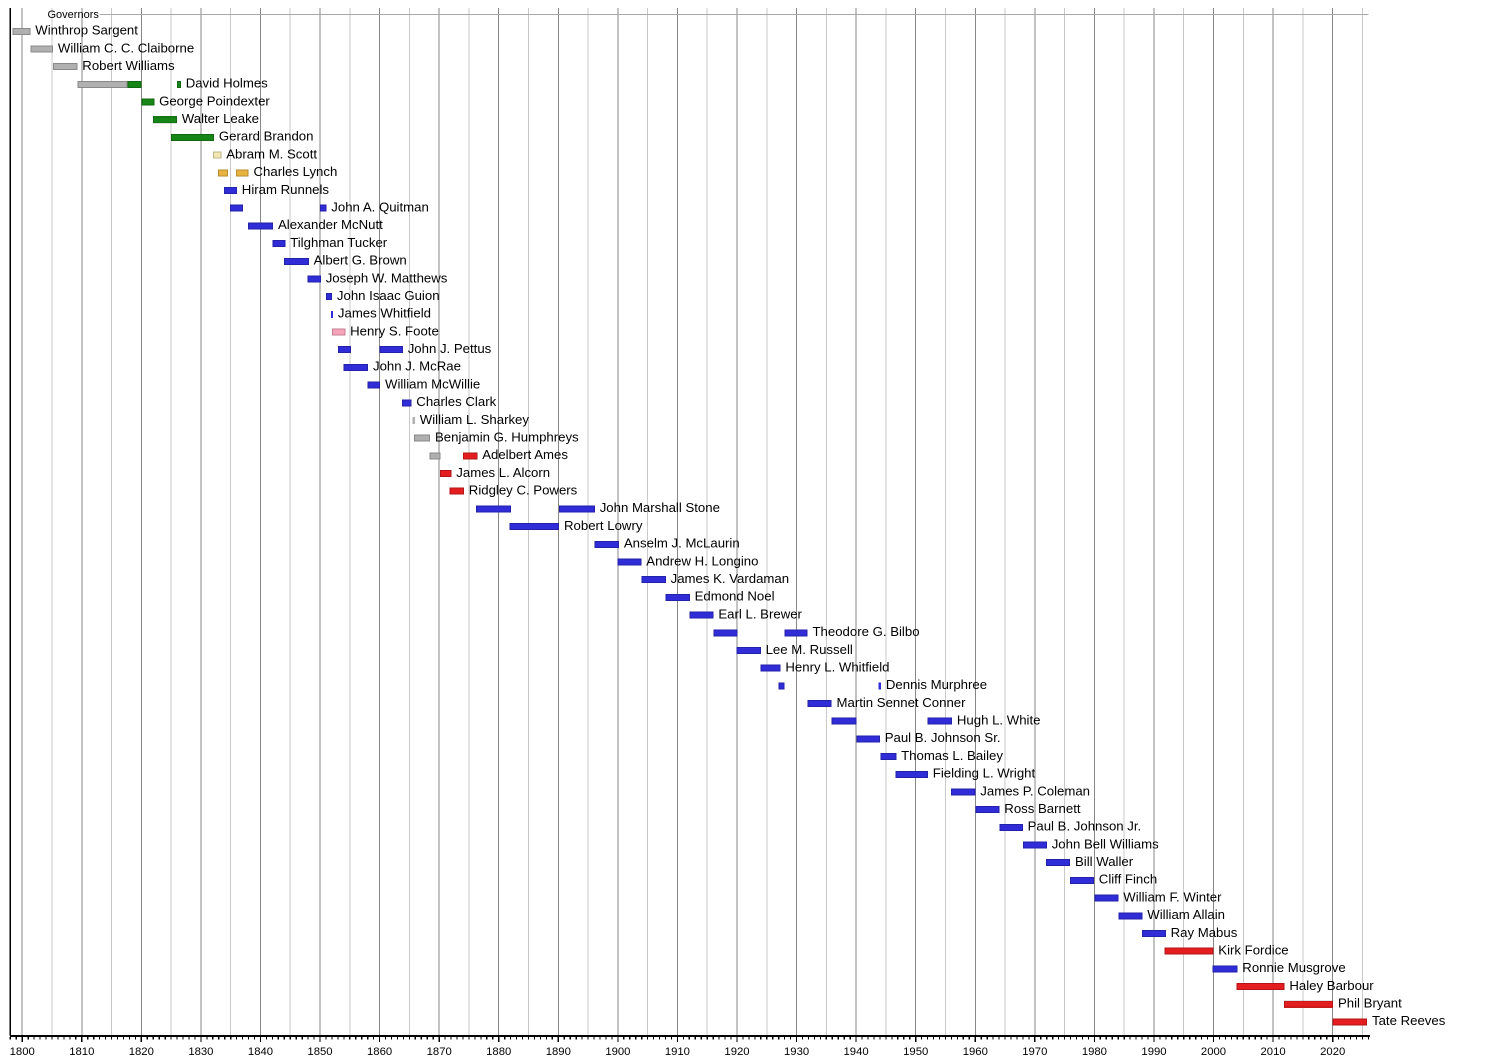 The height and width of the screenshot is (1061, 1500). Describe the element at coordinates (660, 507) in the screenshot. I see `svg-text: John Marshall Stone` at that location.